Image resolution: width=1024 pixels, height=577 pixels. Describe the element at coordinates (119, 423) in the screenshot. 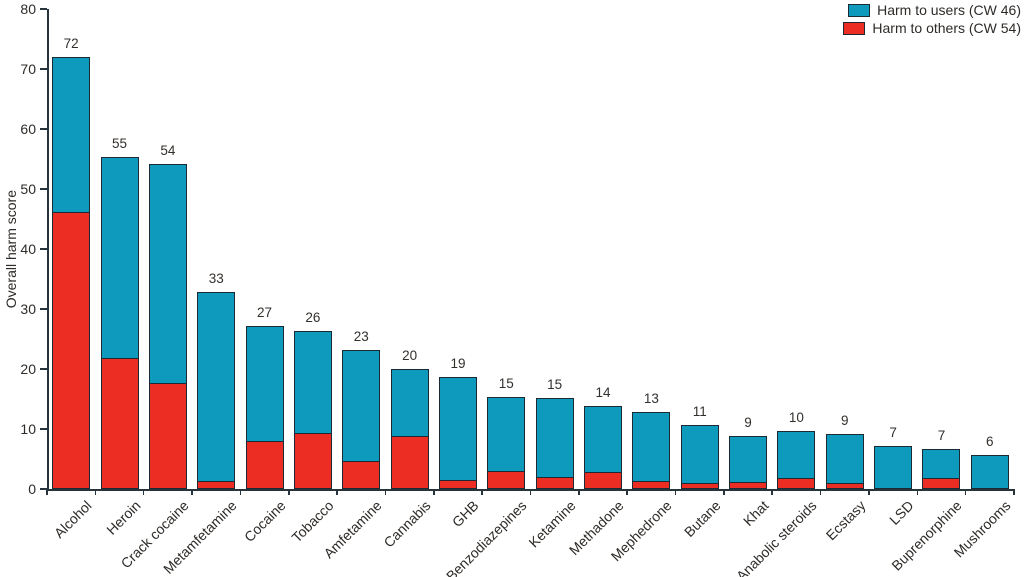

I see `bar-segment-harm-to-others-heroin` at that location.